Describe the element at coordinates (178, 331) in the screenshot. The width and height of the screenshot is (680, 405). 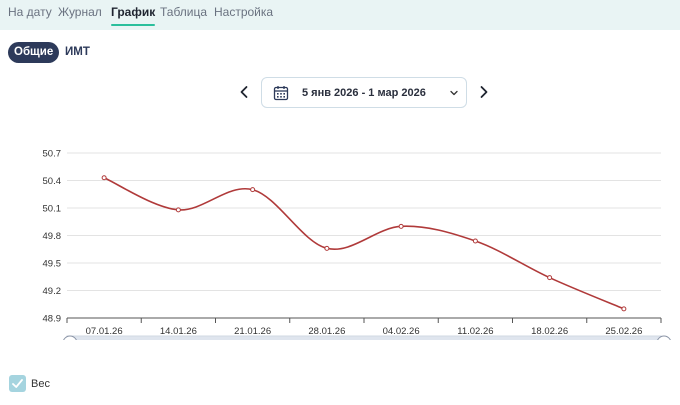
I see `x-tick-label: 14.01.26` at that location.